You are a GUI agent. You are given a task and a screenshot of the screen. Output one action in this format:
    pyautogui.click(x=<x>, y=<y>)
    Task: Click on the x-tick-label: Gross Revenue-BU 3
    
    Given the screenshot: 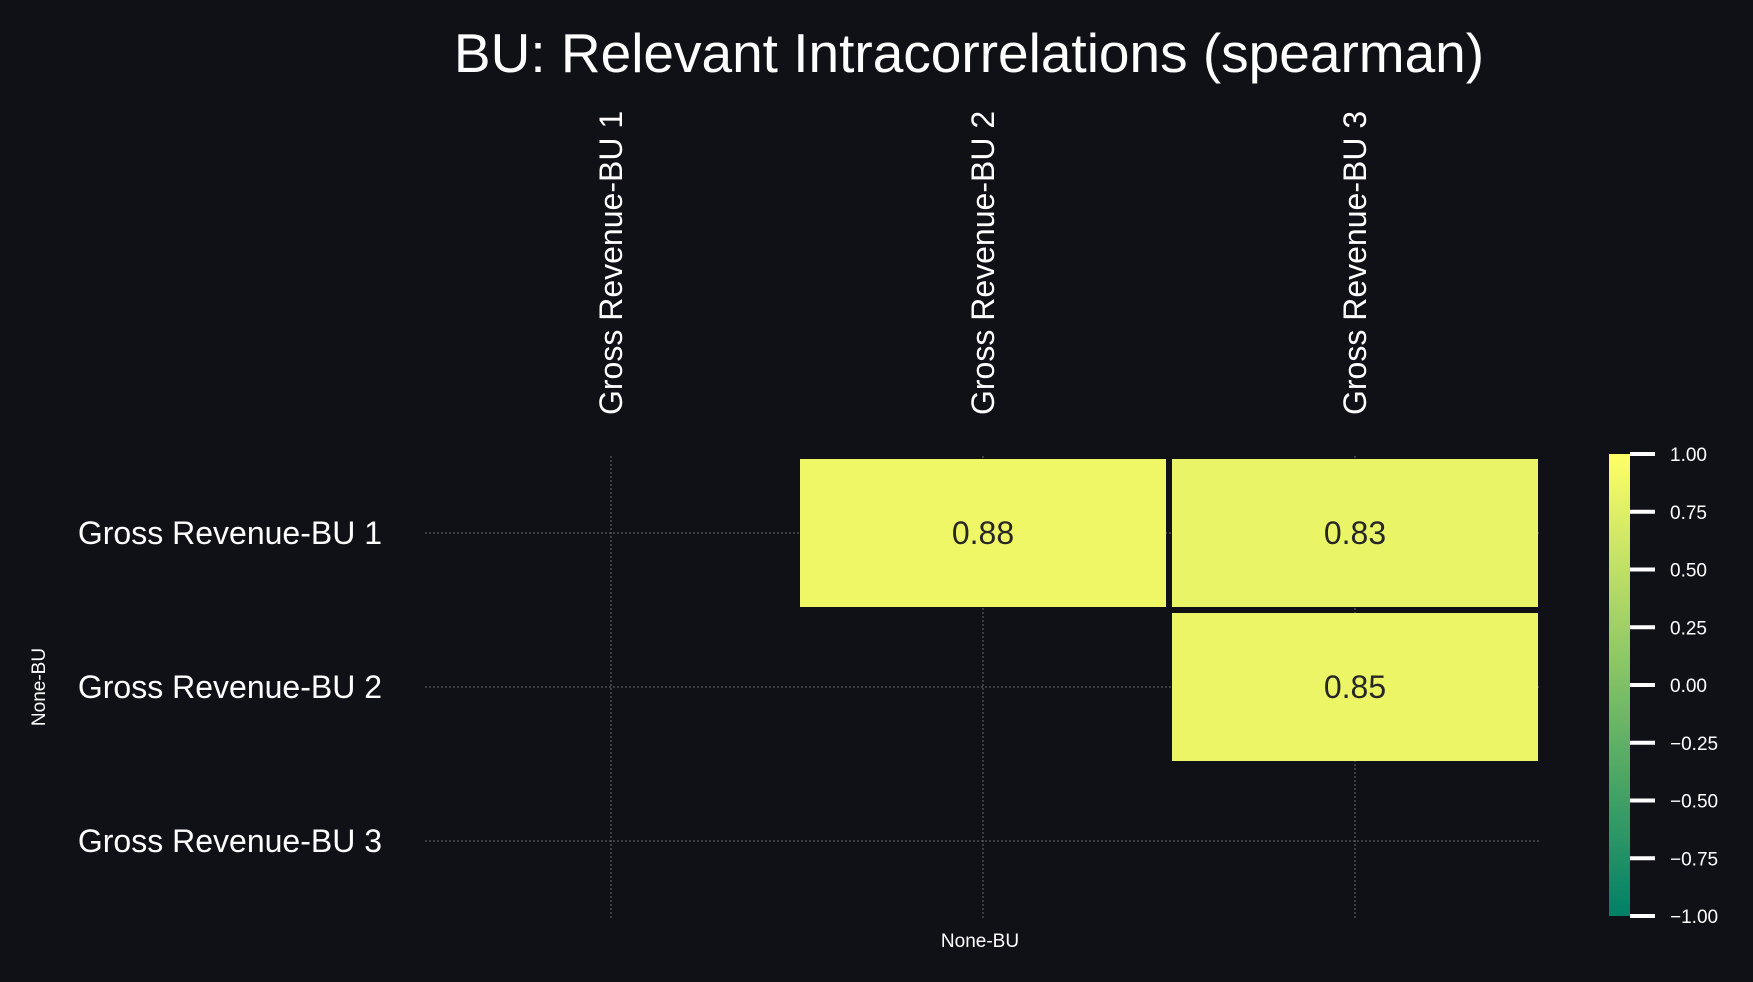 What is the action you would take?
    pyautogui.click(x=1355, y=263)
    